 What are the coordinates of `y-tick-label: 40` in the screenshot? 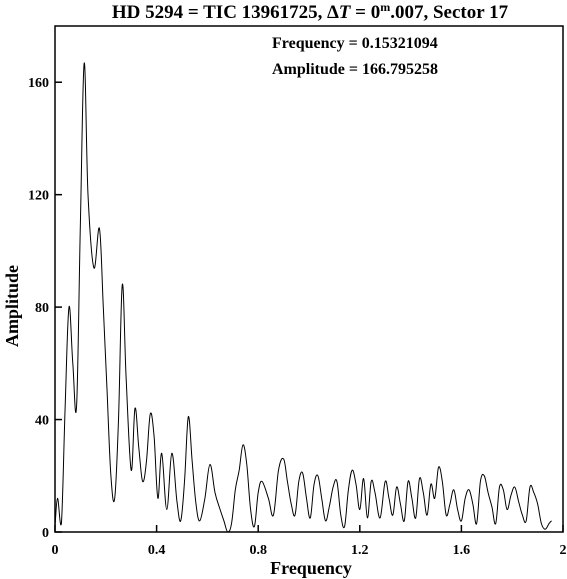 It's located at (42, 421).